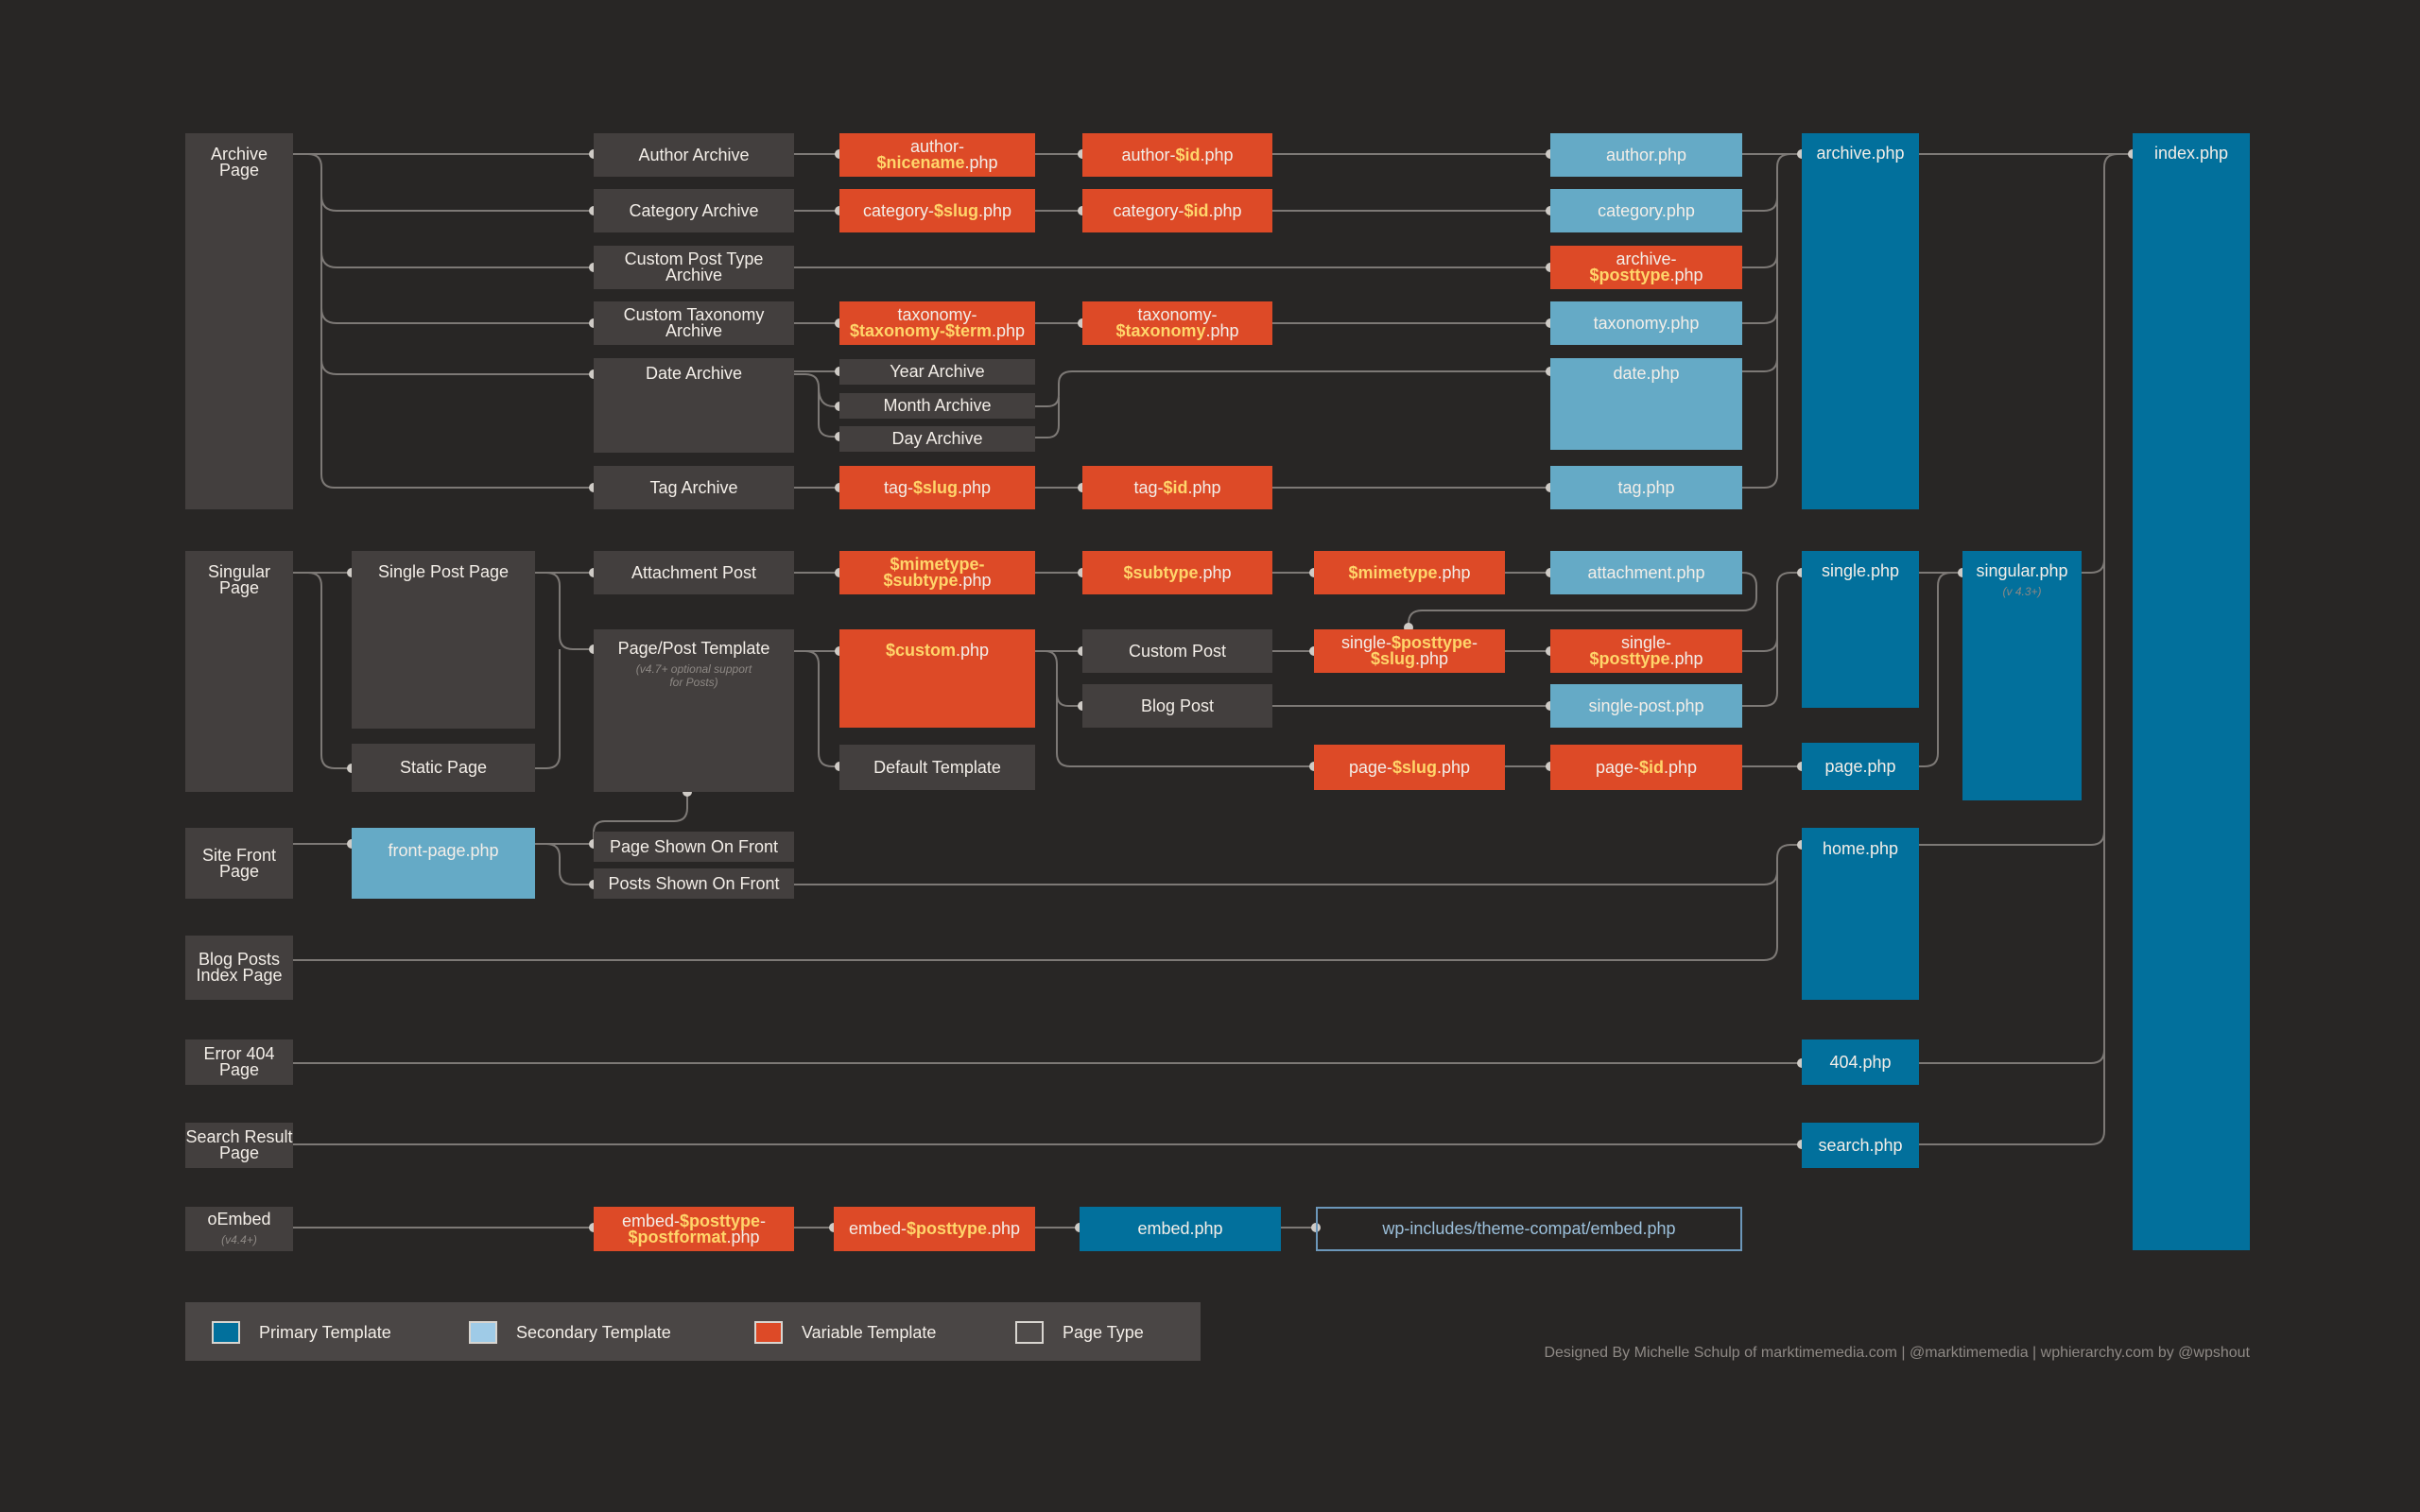  I want to click on template-name-line: archive.php, so click(1860, 153).